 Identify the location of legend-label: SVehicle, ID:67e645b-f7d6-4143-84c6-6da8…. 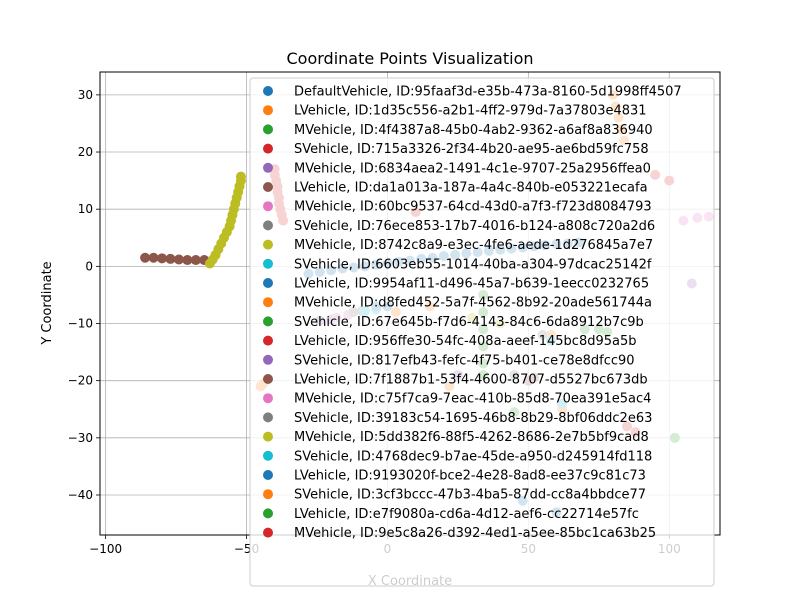
(469, 322).